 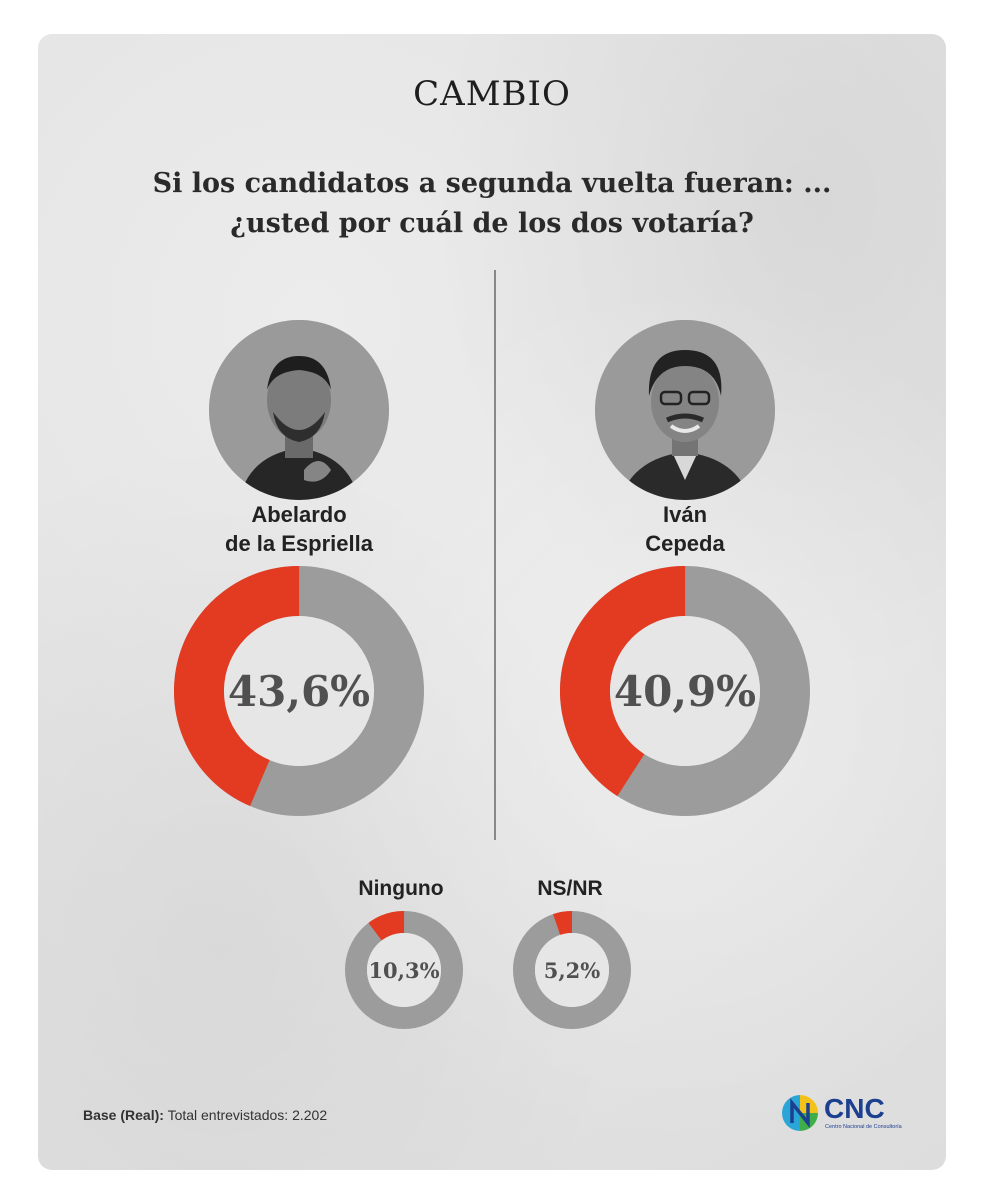 I want to click on candidate-2-first-name: Iván, so click(x=685, y=514).